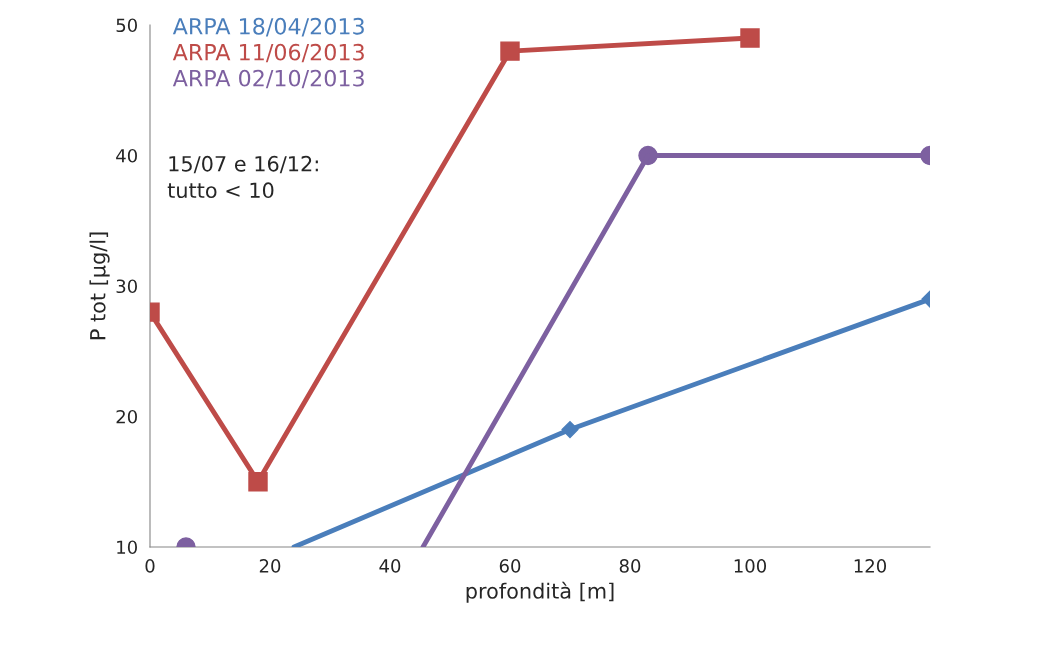  Describe the element at coordinates (99, 286) in the screenshot. I see `y-axis-title: P tot [µg/l]` at that location.